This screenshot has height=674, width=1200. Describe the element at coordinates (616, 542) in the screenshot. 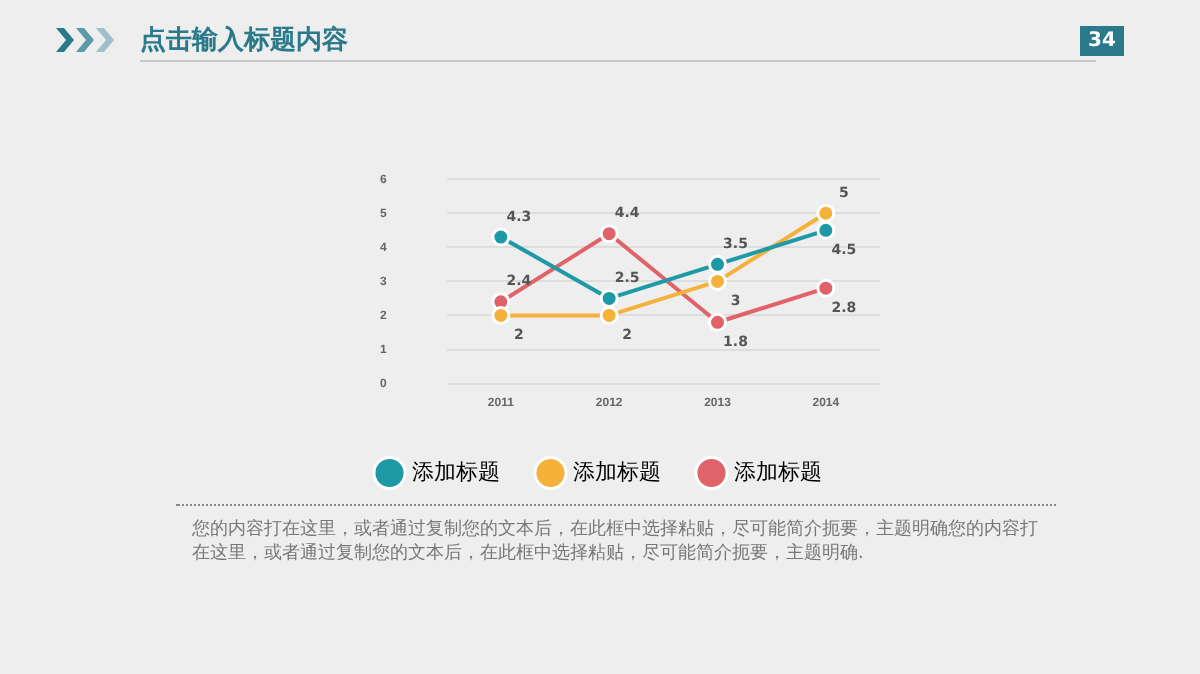

I see `text: 您的内容打在这里，或者通过复制您的文本后，在此框中选择粘贴，尽可能简介扼要，主题明确您的内容打在这里，或者通过复制您的文本后，在此框中选择粘贴，尽可能简介扼要，主题明确.` at that location.